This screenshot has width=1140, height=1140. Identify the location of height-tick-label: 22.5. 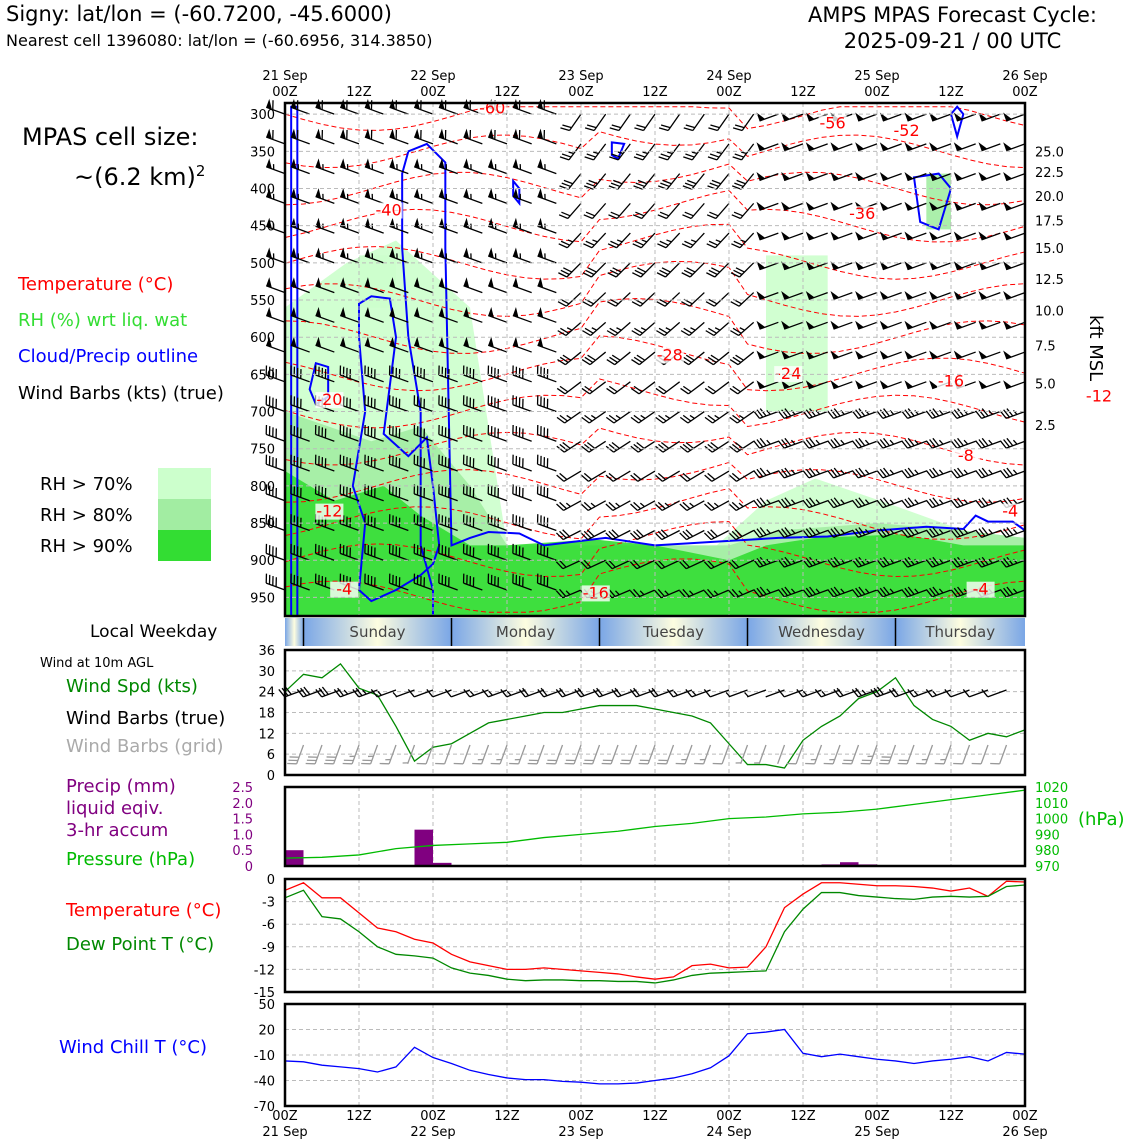
(1049, 173).